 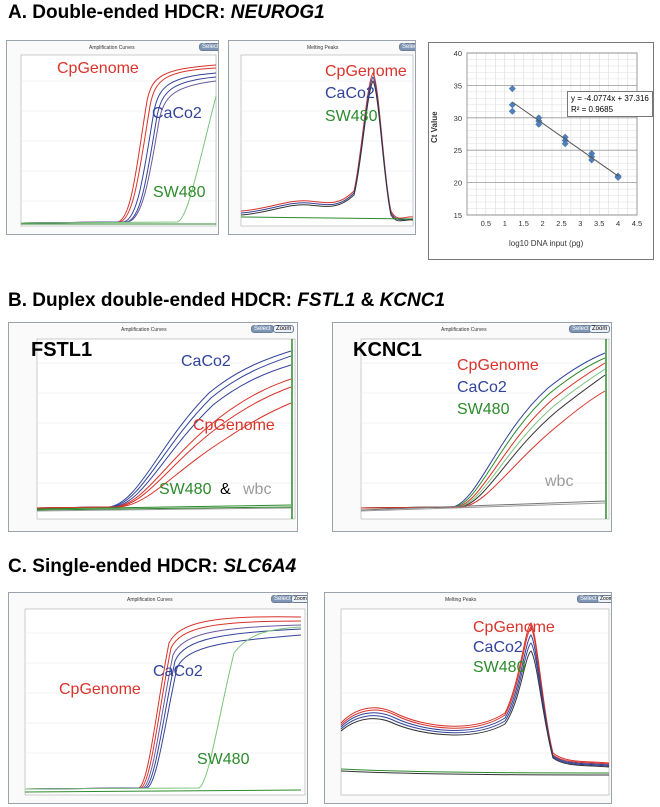 I want to click on x-tick-label: 4.5, so click(x=637, y=223).